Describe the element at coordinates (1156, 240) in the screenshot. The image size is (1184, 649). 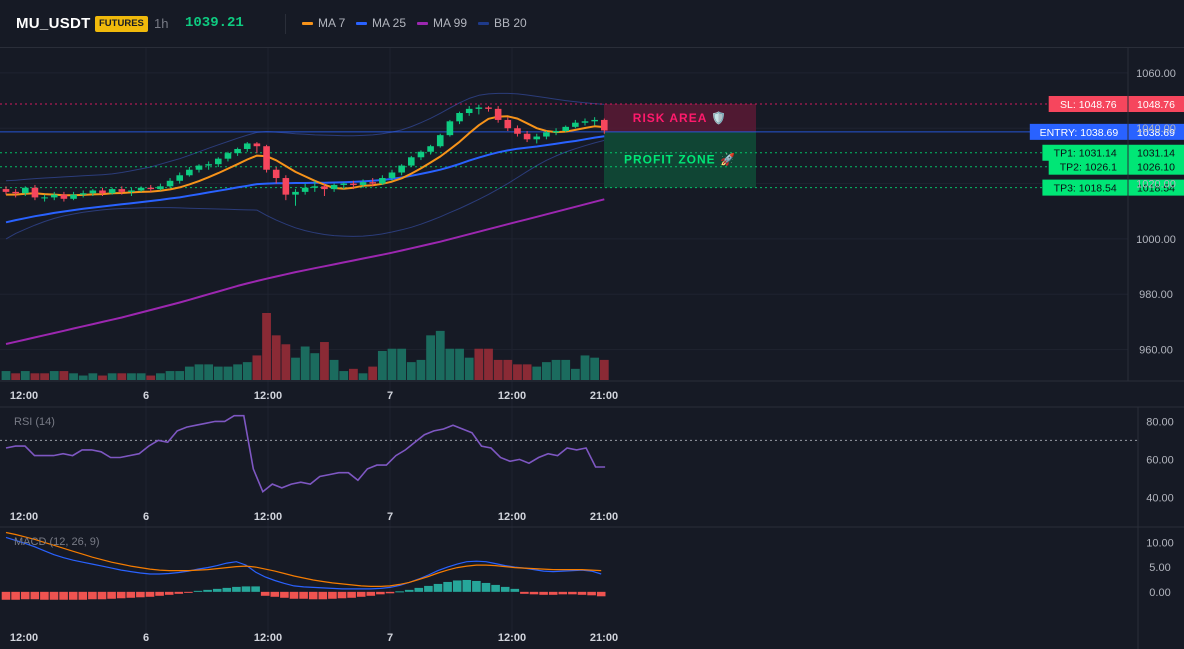
I see `price-tick-label: 1000.00` at that location.